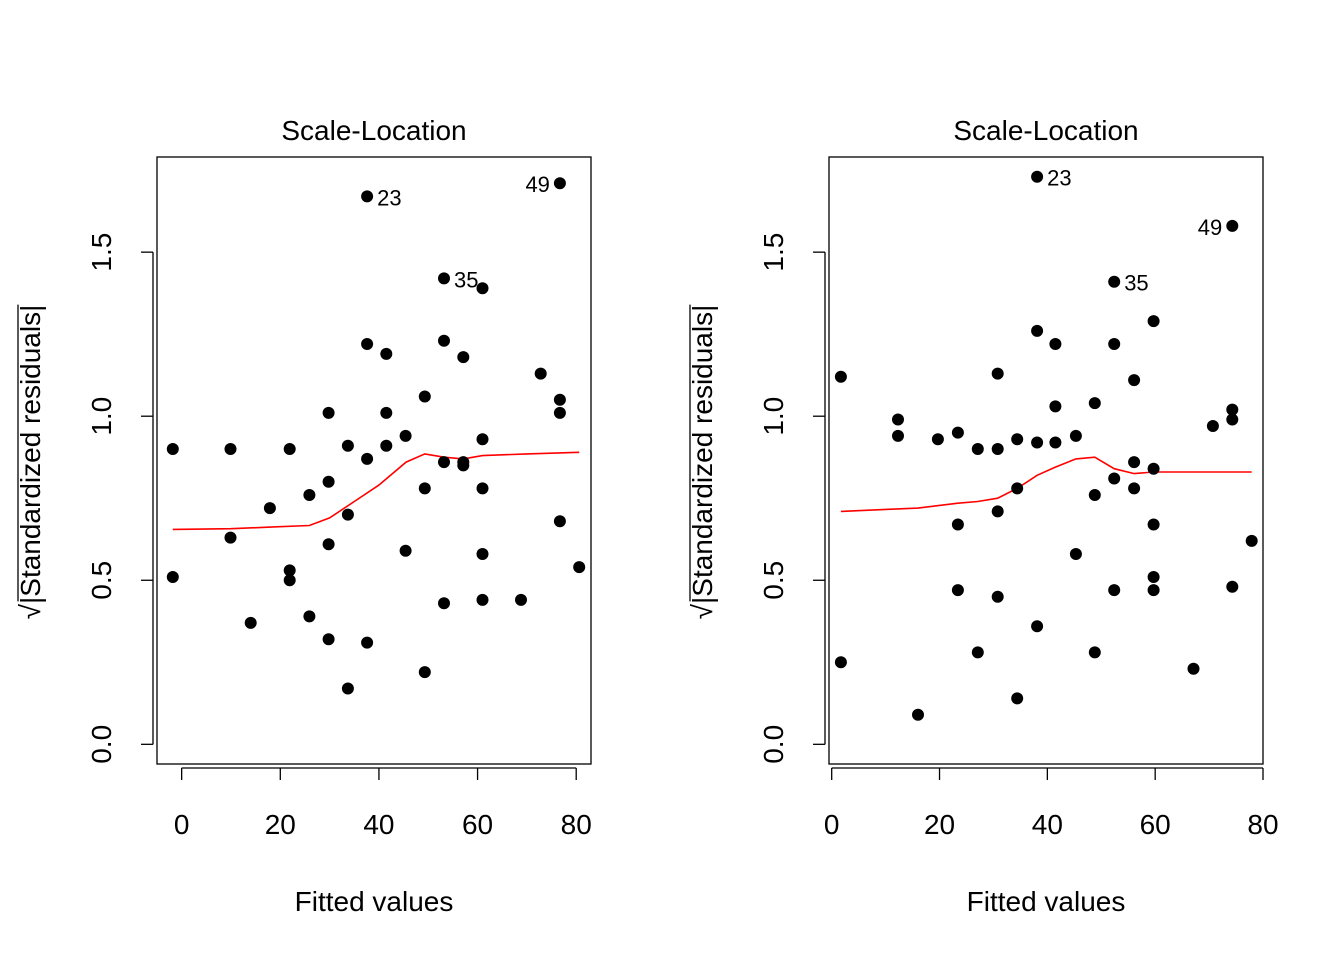 The image size is (1344, 960). Describe the element at coordinates (182, 824) in the screenshot. I see `chart-0-x-tick-label-0: 0` at that location.